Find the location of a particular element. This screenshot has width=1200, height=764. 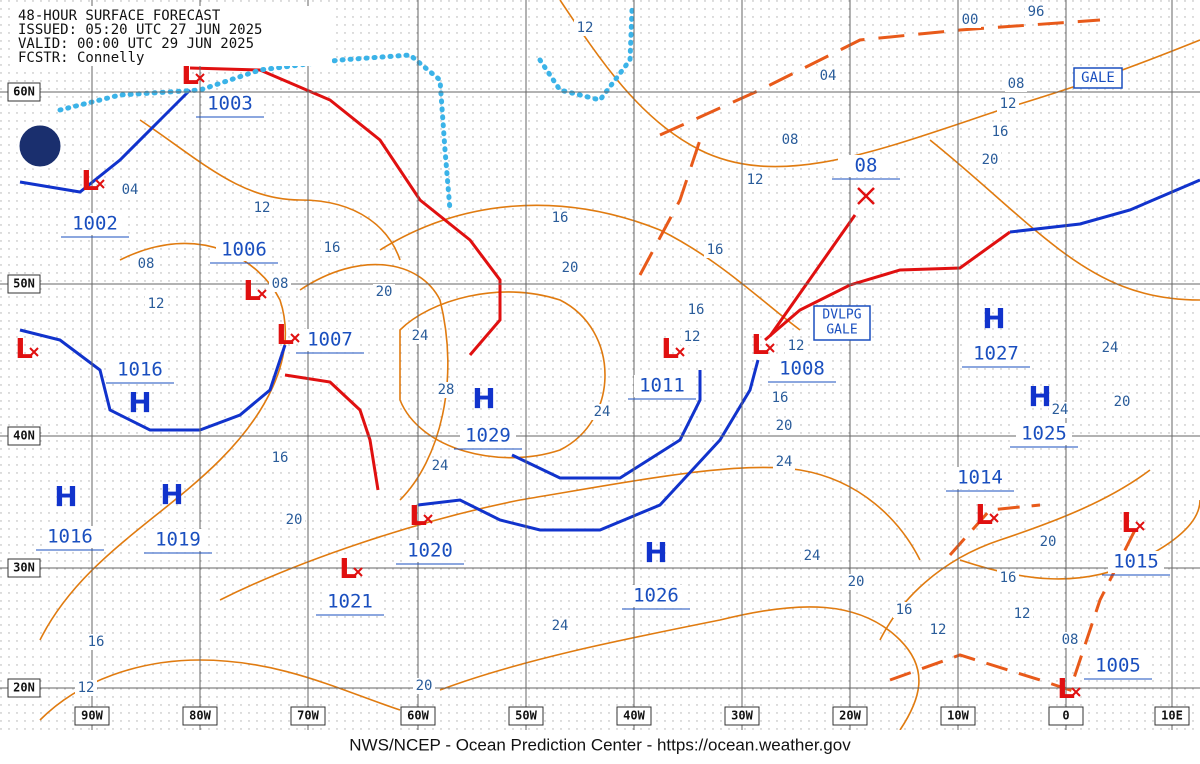

latitude-label: 60N is located at coordinates (24, 92).